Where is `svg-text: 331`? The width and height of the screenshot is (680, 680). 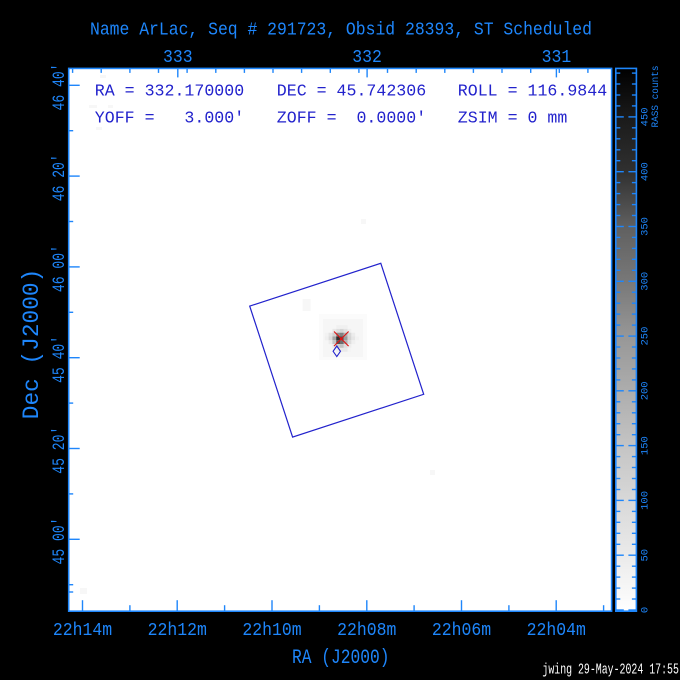
svg-text: 331 is located at coordinates (557, 58).